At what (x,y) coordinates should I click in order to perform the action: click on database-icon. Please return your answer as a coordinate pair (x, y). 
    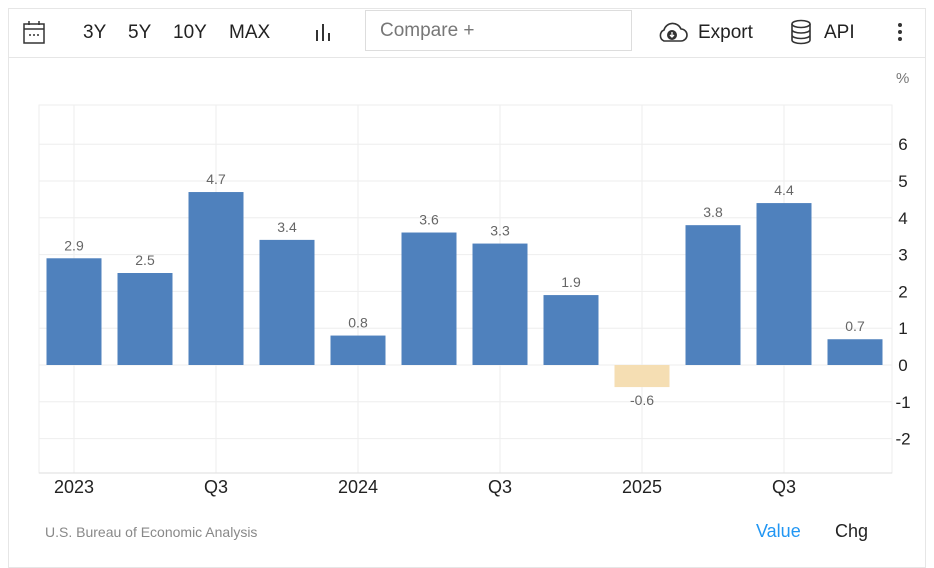
    Looking at the image, I should click on (801, 32).